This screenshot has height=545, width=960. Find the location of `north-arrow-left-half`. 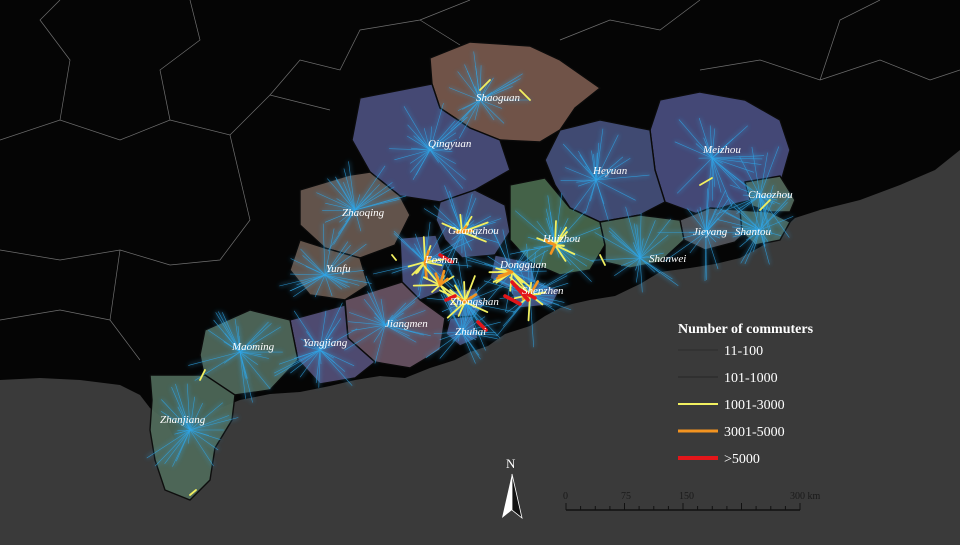

north-arrow-left-half is located at coordinates (507, 496).